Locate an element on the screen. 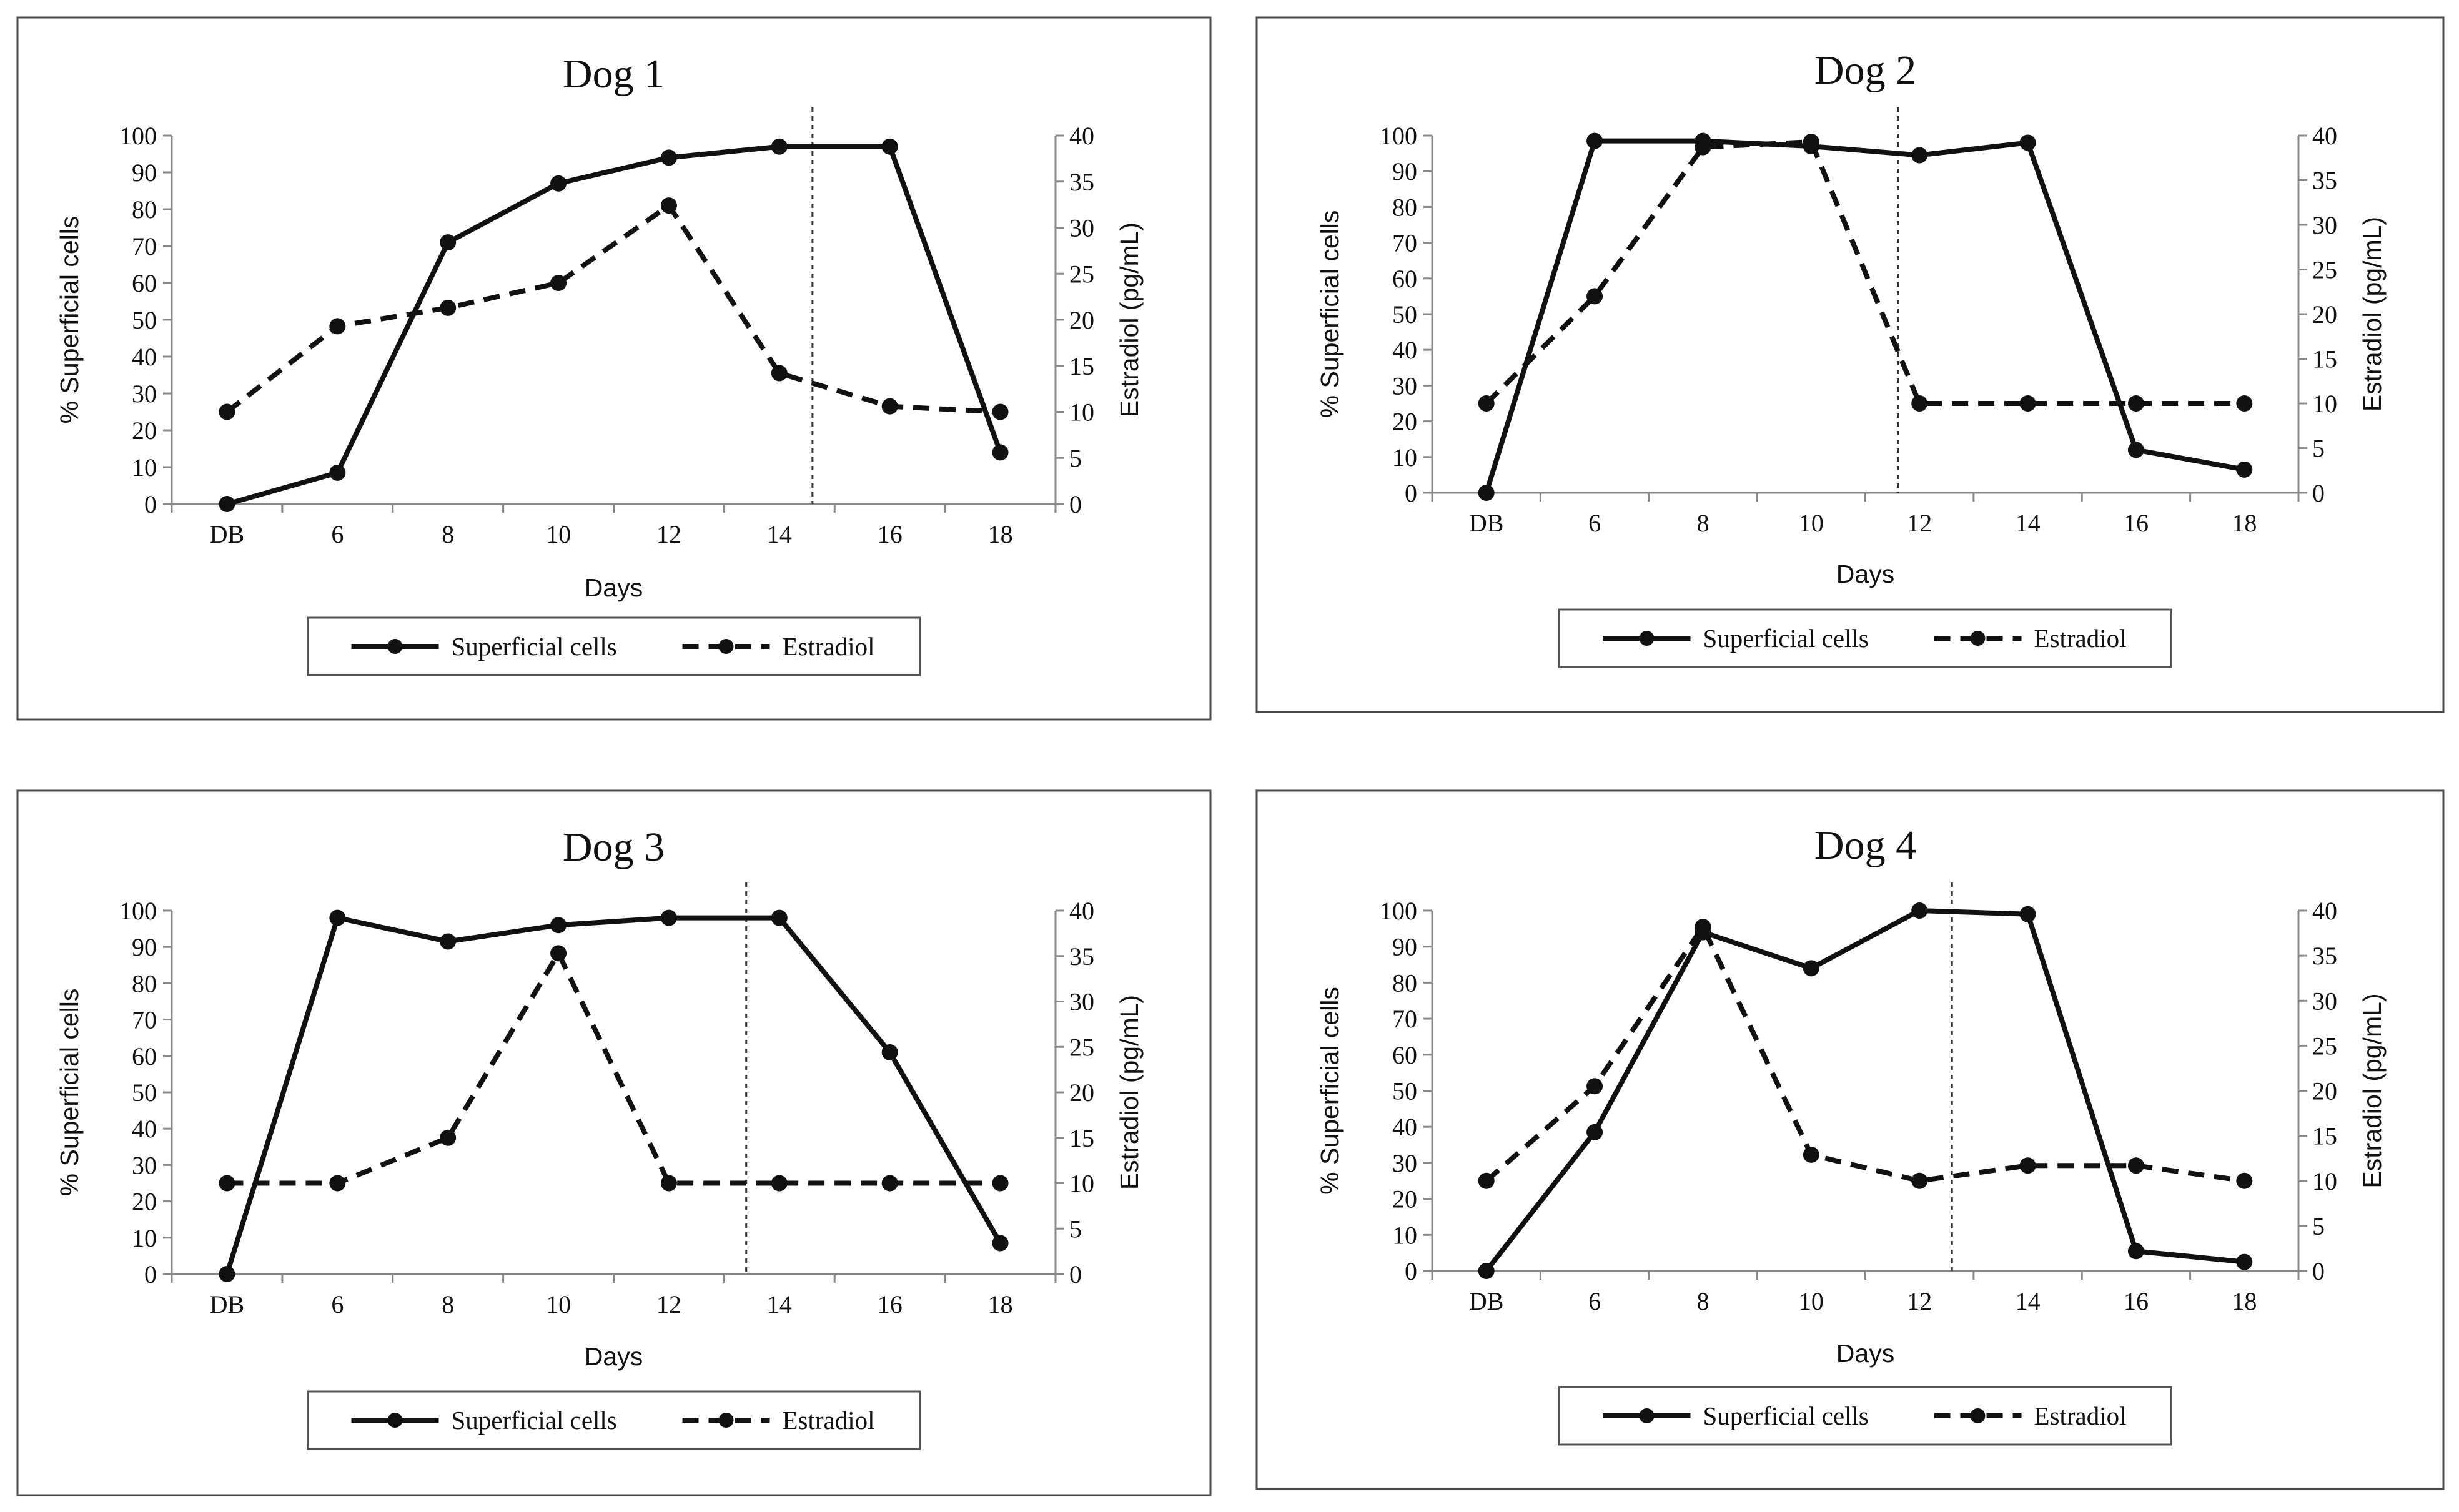  y-tick-label: 10 is located at coordinates (144, 1238).